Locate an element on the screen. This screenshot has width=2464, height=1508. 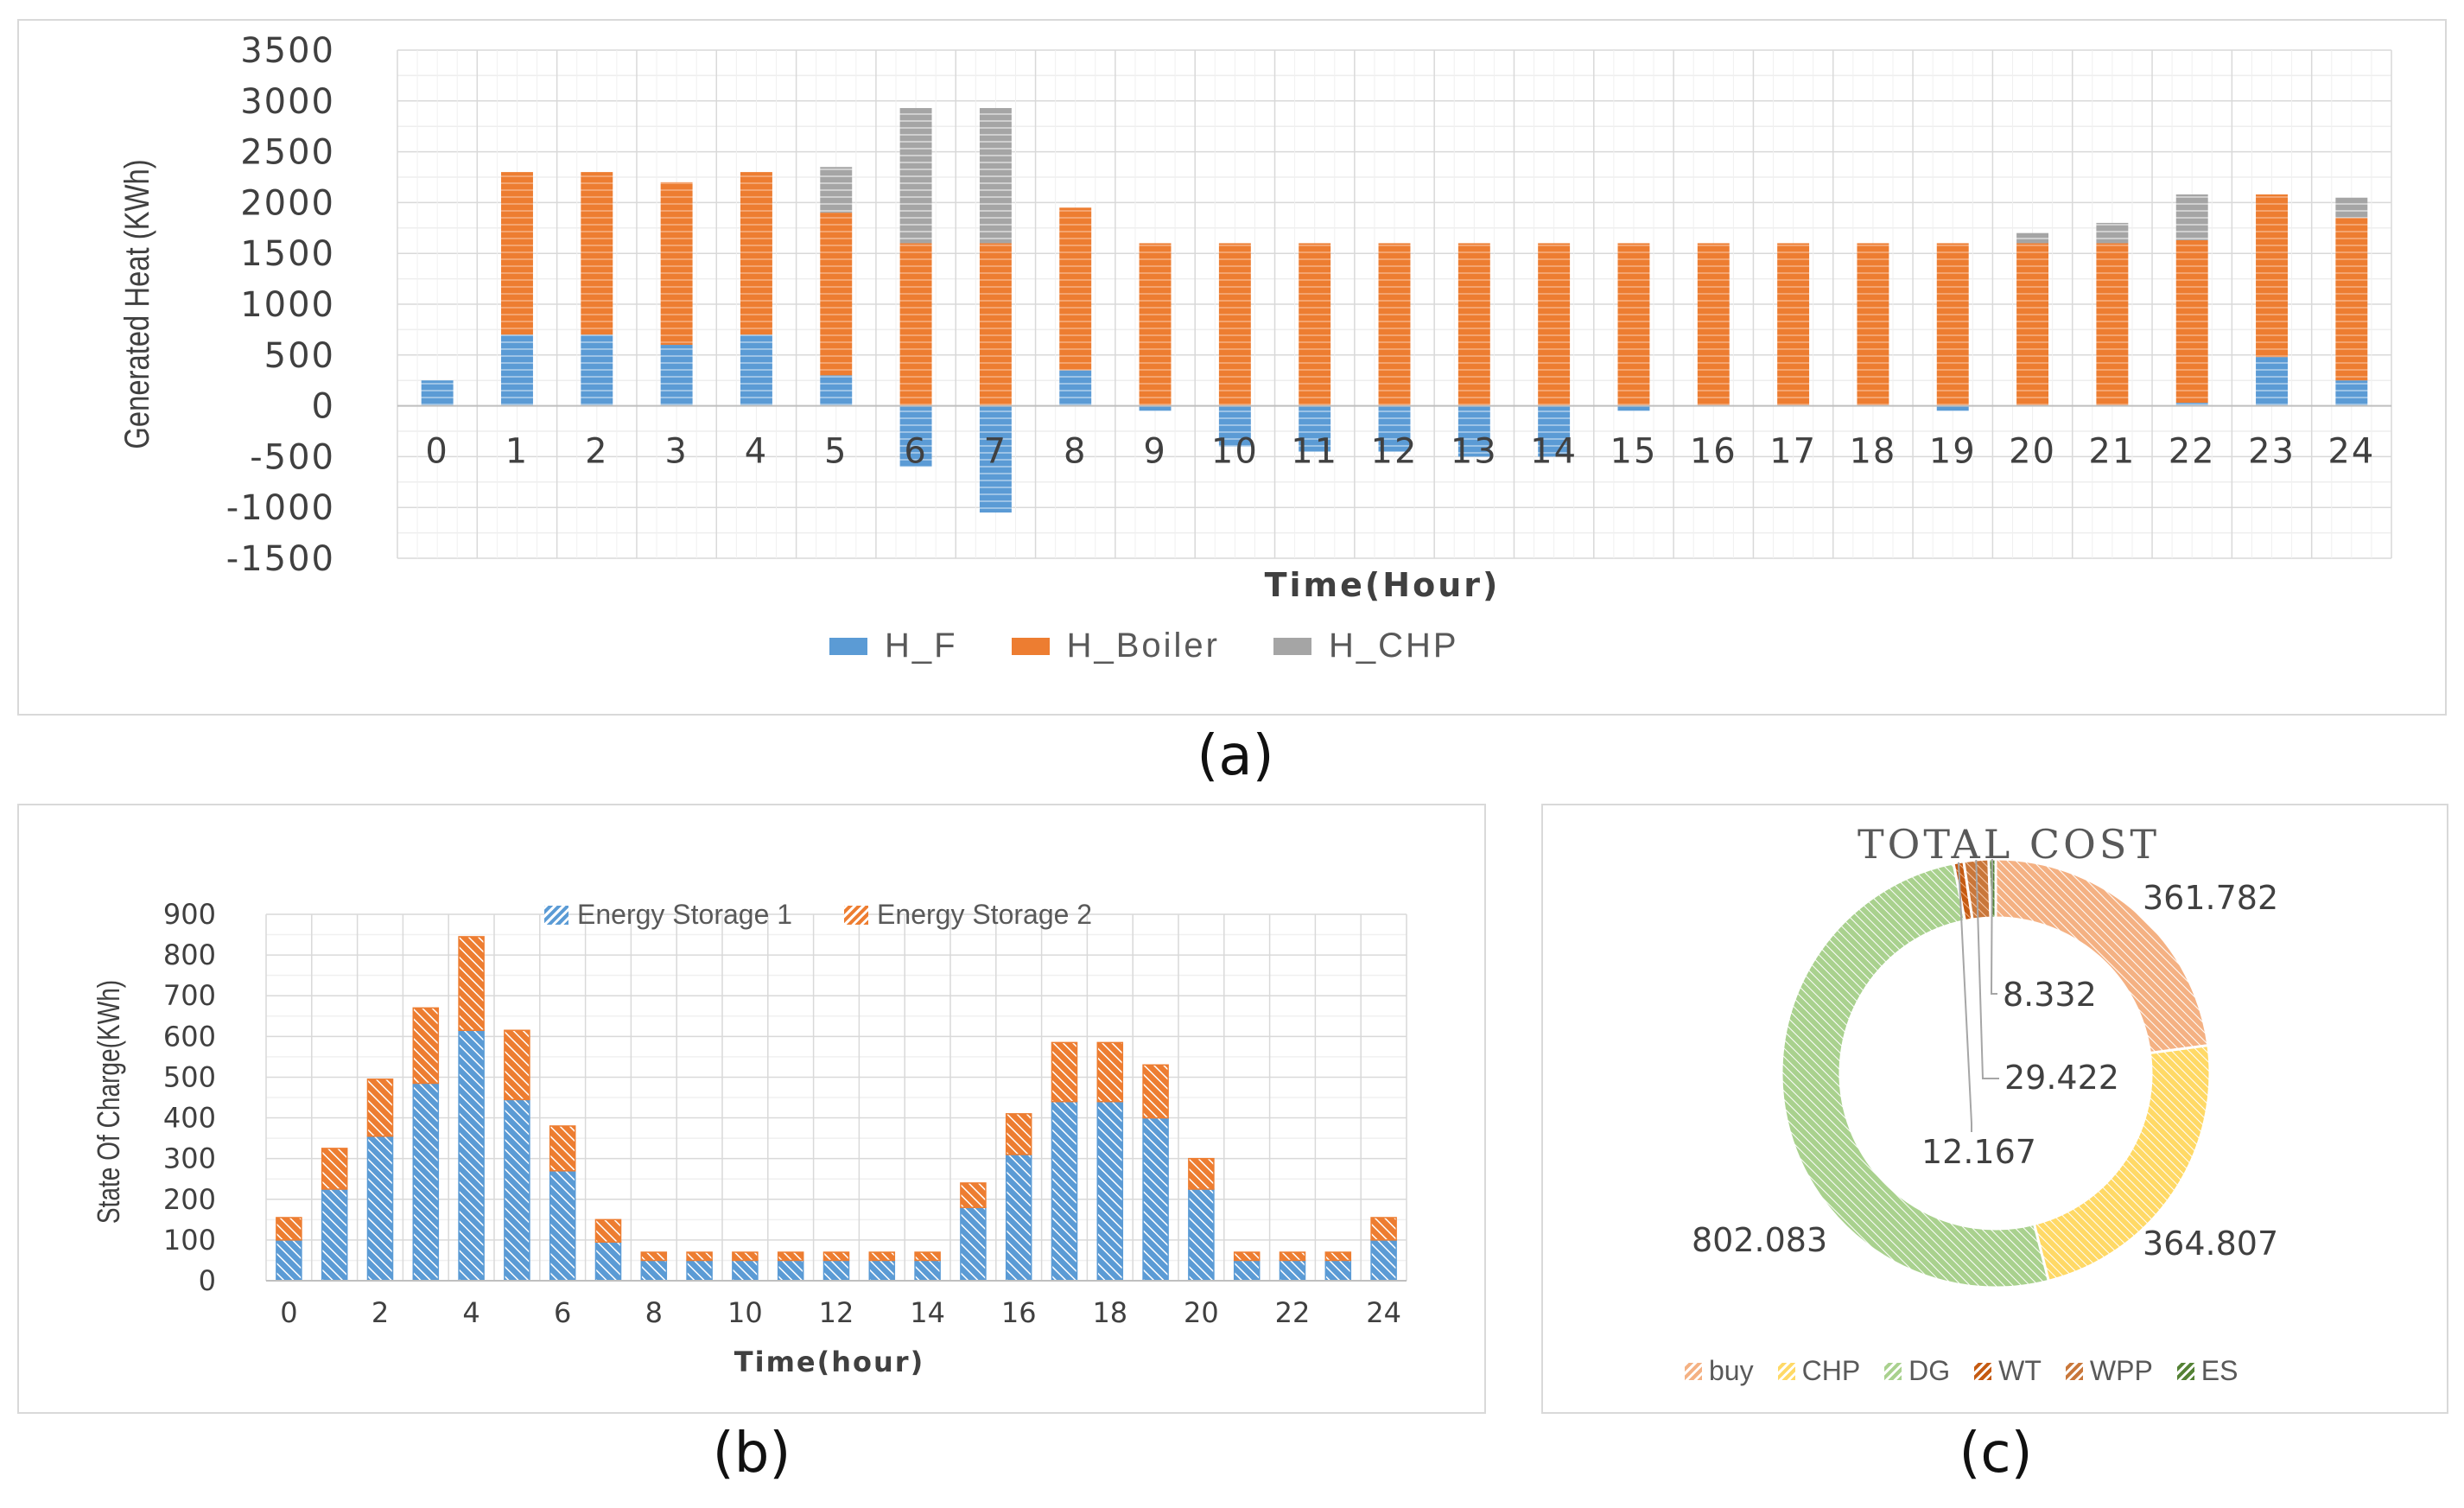
y-tick-label: 900 is located at coordinates (189, 914).